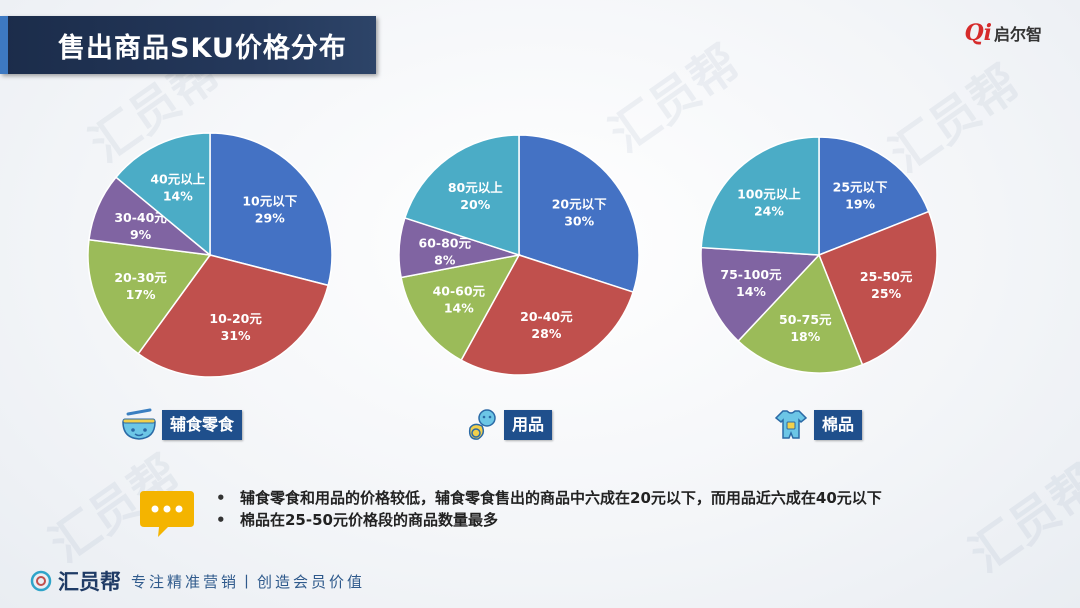 This screenshot has height=608, width=1080. I want to click on slice-value-label: 17%, so click(141, 294).